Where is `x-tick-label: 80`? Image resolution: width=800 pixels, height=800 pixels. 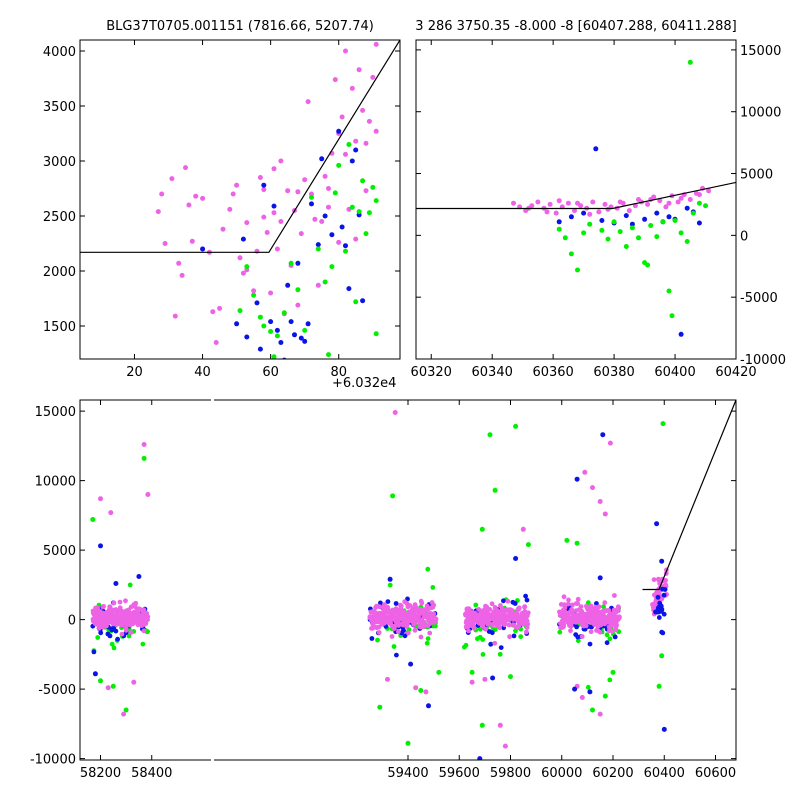 x-tick-label: 80 is located at coordinates (338, 372).